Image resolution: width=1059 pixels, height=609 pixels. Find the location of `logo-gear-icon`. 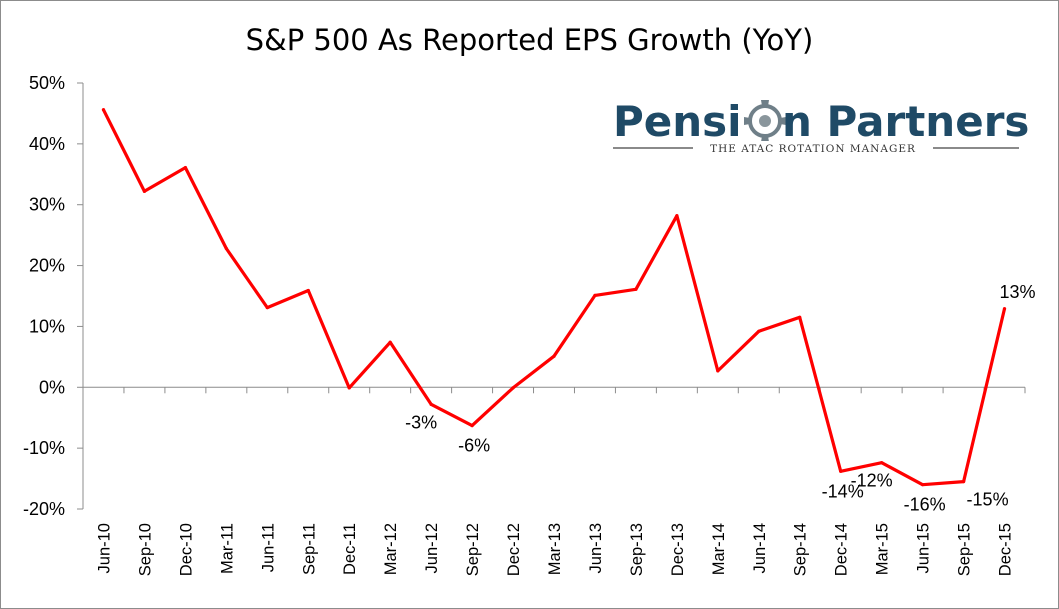

logo-gear-icon is located at coordinates (765, 121).